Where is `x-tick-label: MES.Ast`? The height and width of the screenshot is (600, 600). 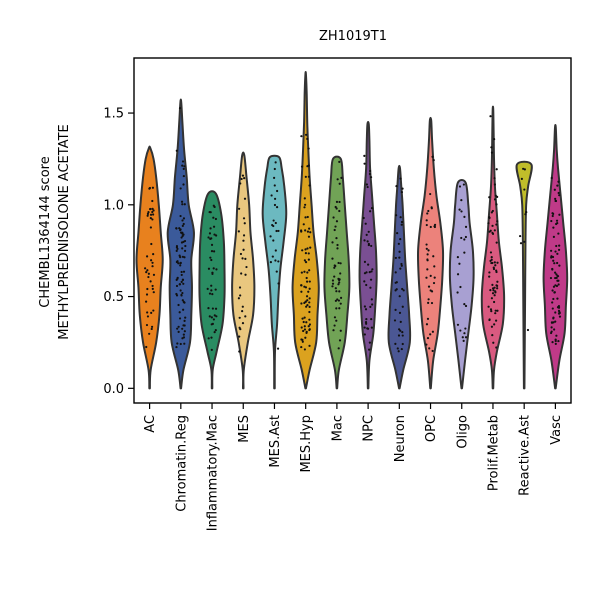 x-tick-label: MES.Ast is located at coordinates (275, 441).